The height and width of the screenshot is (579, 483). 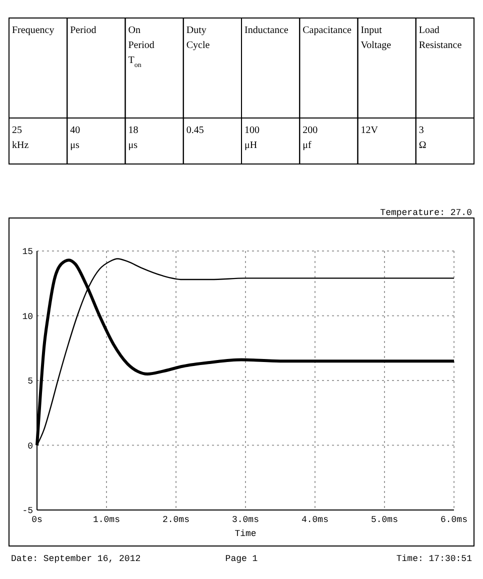 I want to click on text: Temperature: 27.0, so click(x=426, y=213).